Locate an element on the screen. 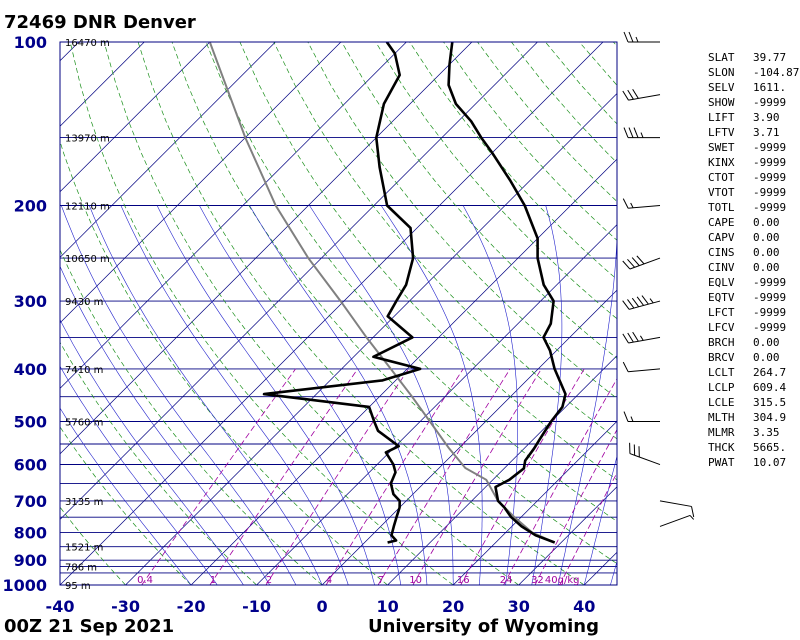  index-row: CTOT -9999 is located at coordinates (754, 177).